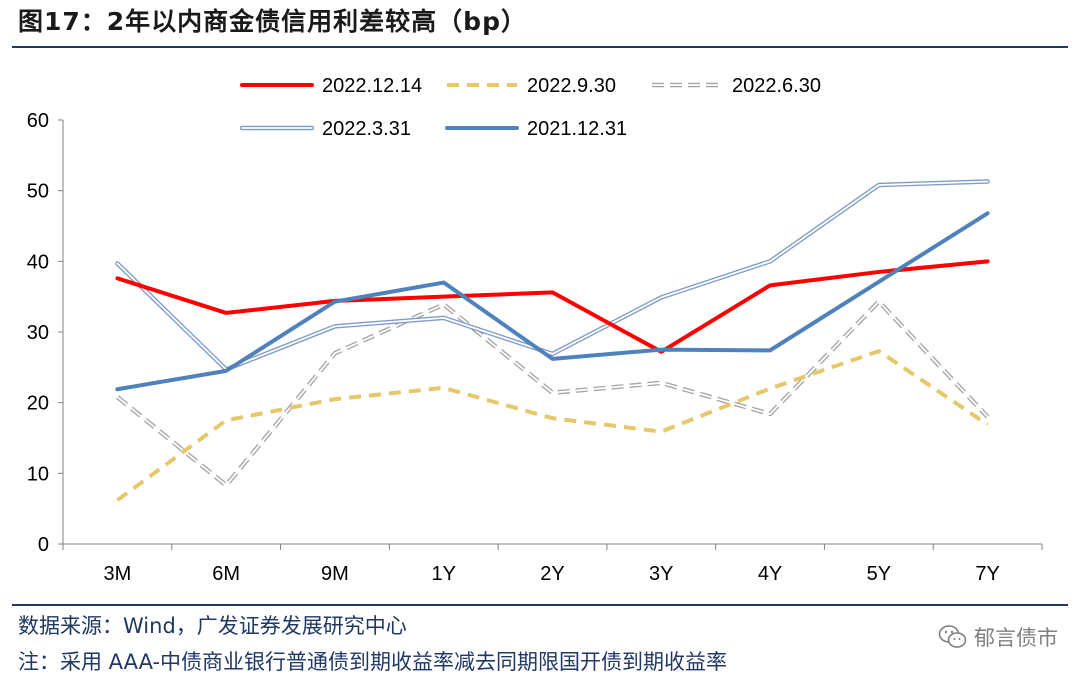 Image resolution: width=1080 pixels, height=687 pixels. I want to click on top-rule, so click(540, 47).